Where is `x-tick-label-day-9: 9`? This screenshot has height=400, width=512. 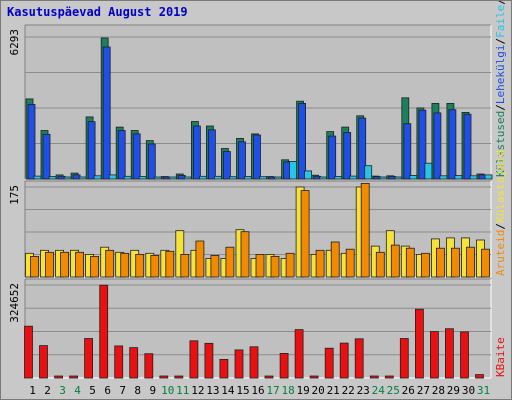
x-tick-label-day-9: 9 is located at coordinates (152, 390).